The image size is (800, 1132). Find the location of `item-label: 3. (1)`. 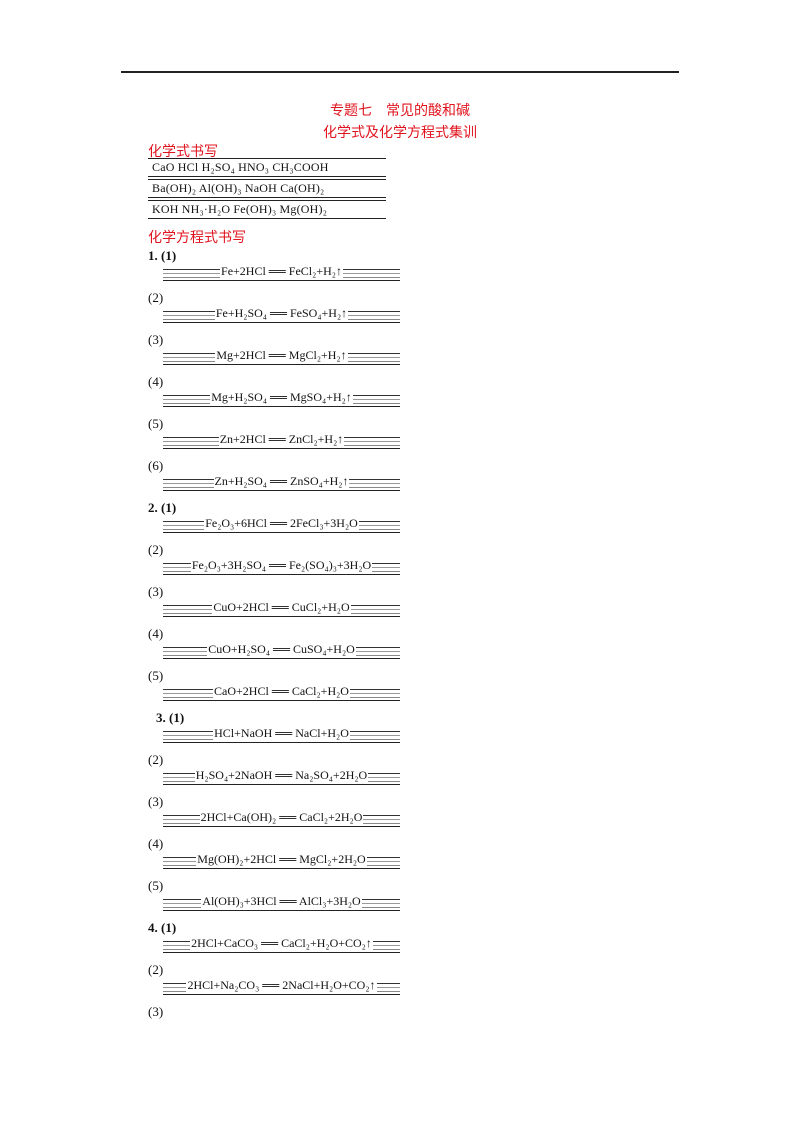

item-label: 3. (1) is located at coordinates (170, 717).